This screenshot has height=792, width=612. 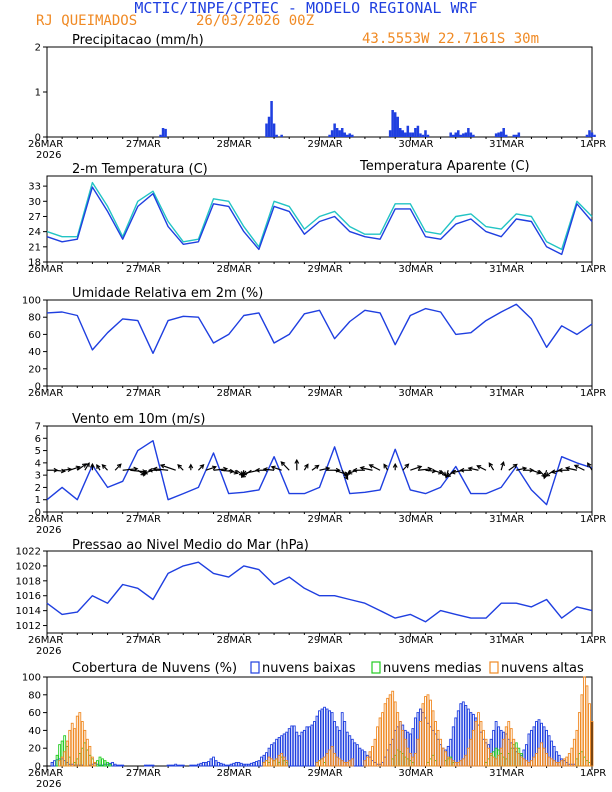 I want to click on y-tick-label: 1020, so click(x=28, y=566).